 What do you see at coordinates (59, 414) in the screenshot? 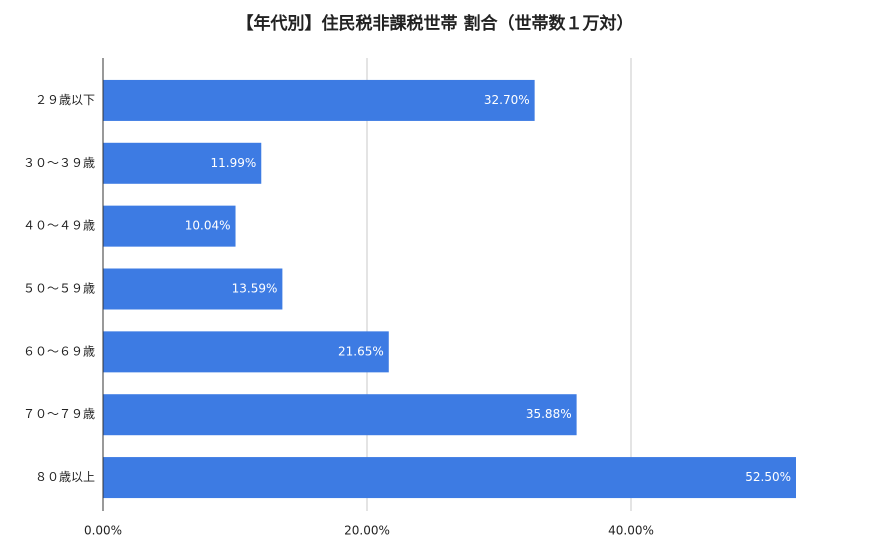
I see `y-tick-label: ７０～７９歳` at bounding box center [59, 414].